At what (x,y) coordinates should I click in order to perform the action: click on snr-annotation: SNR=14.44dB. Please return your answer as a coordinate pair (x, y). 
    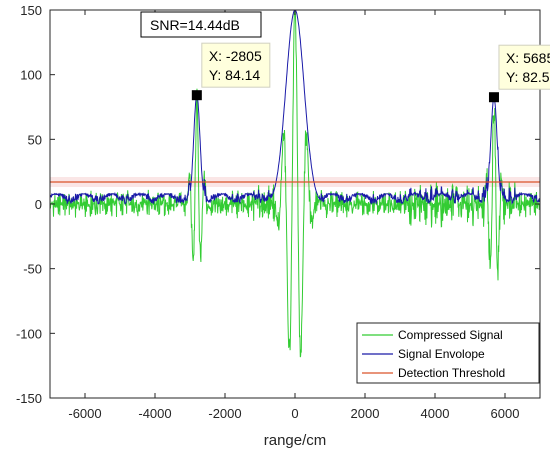
    Looking at the image, I should click on (201, 24).